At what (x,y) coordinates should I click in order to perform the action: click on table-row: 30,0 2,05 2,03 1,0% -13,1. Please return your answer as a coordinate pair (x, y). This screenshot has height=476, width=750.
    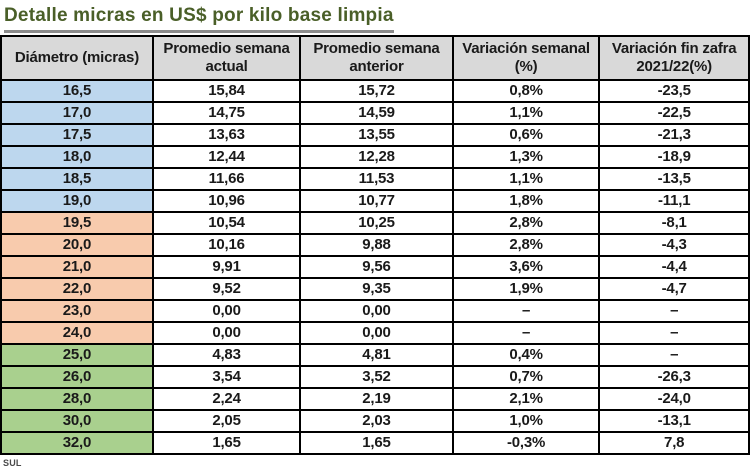
    Looking at the image, I should click on (375, 420).